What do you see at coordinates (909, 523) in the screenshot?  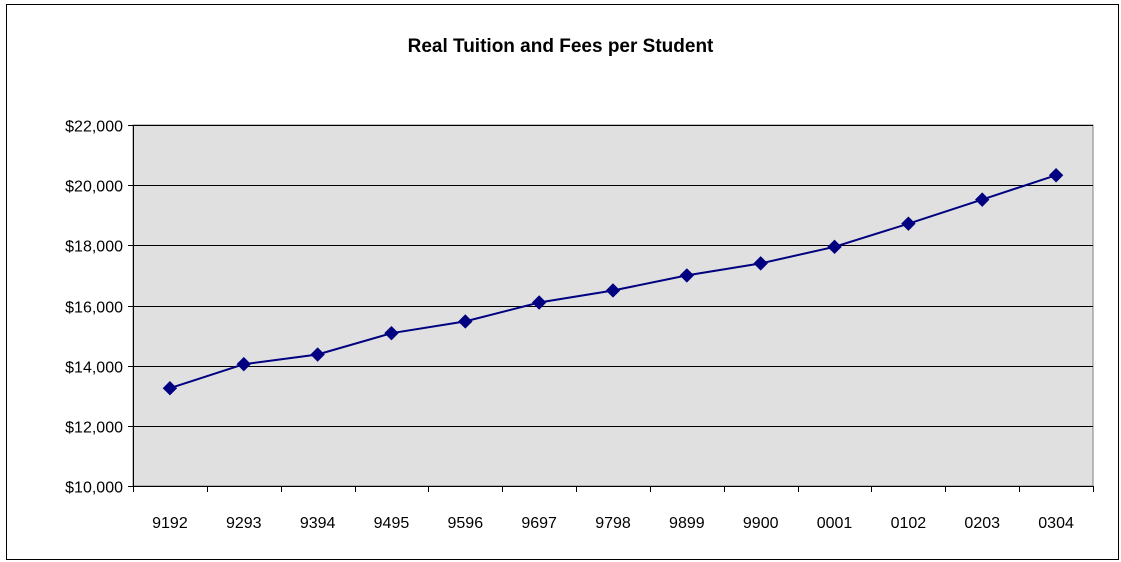 I see `x-tick-label: 0102` at bounding box center [909, 523].